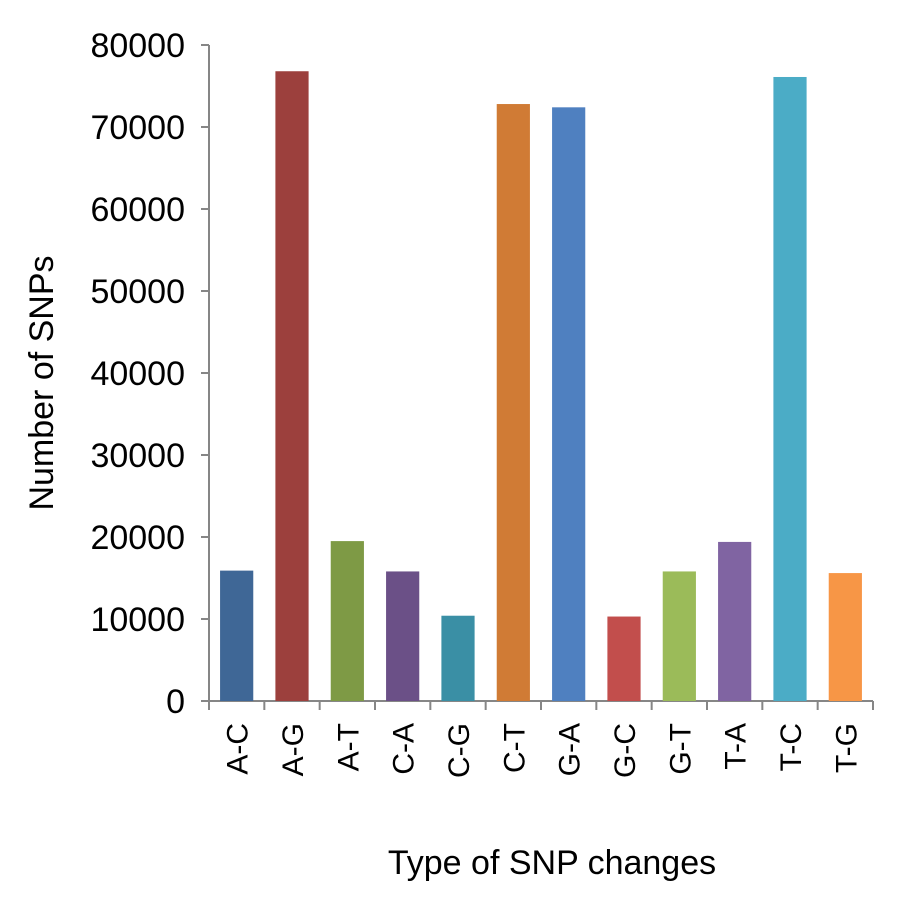  I want to click on x-tick-label: G-A, so click(570, 749).